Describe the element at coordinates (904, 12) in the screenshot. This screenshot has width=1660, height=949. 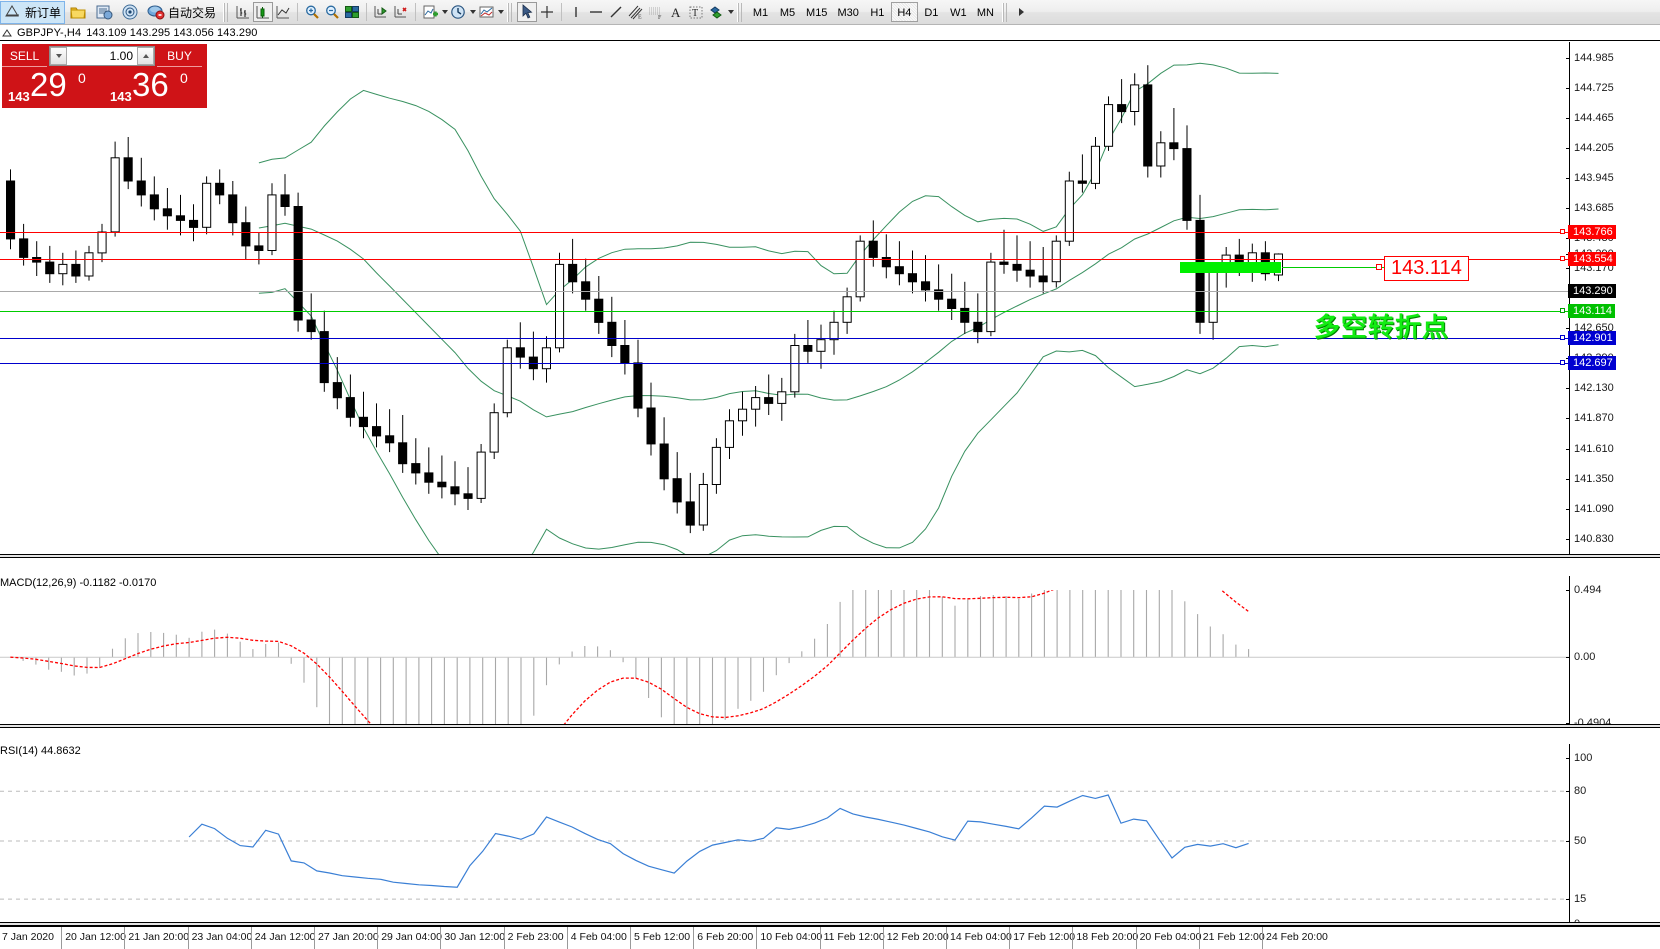
I see `timeframe-h4: H4` at that location.